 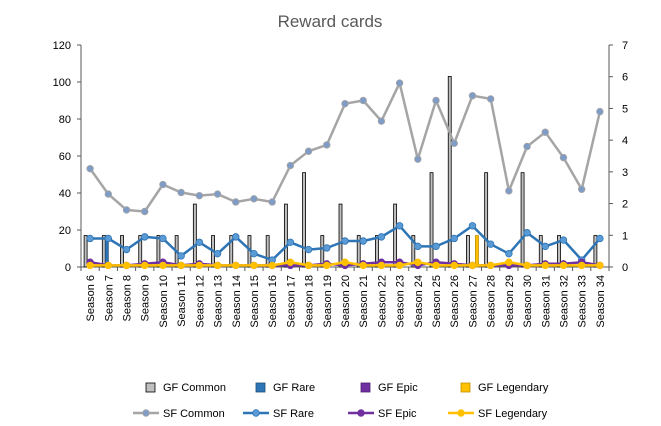 I want to click on legend-label-sf-rare: SF Rare, so click(x=293, y=414).